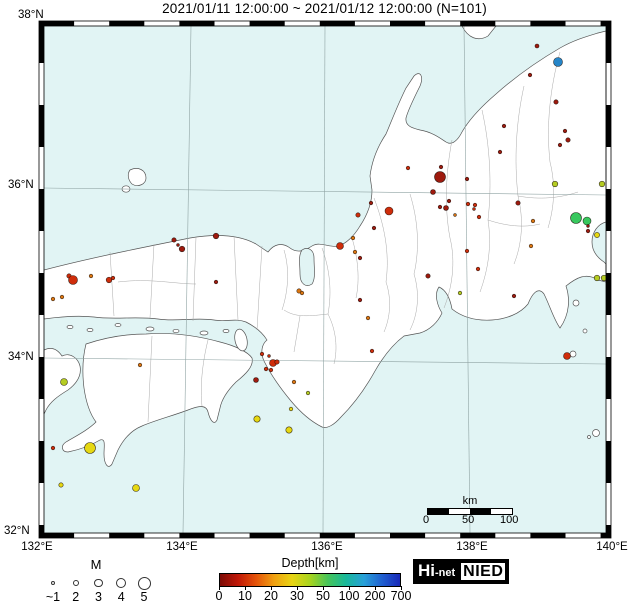 The height and width of the screenshot is (605, 634). What do you see at coordinates (76, 597) in the screenshot?
I see `magnitude-legend-label: 2` at bounding box center [76, 597].